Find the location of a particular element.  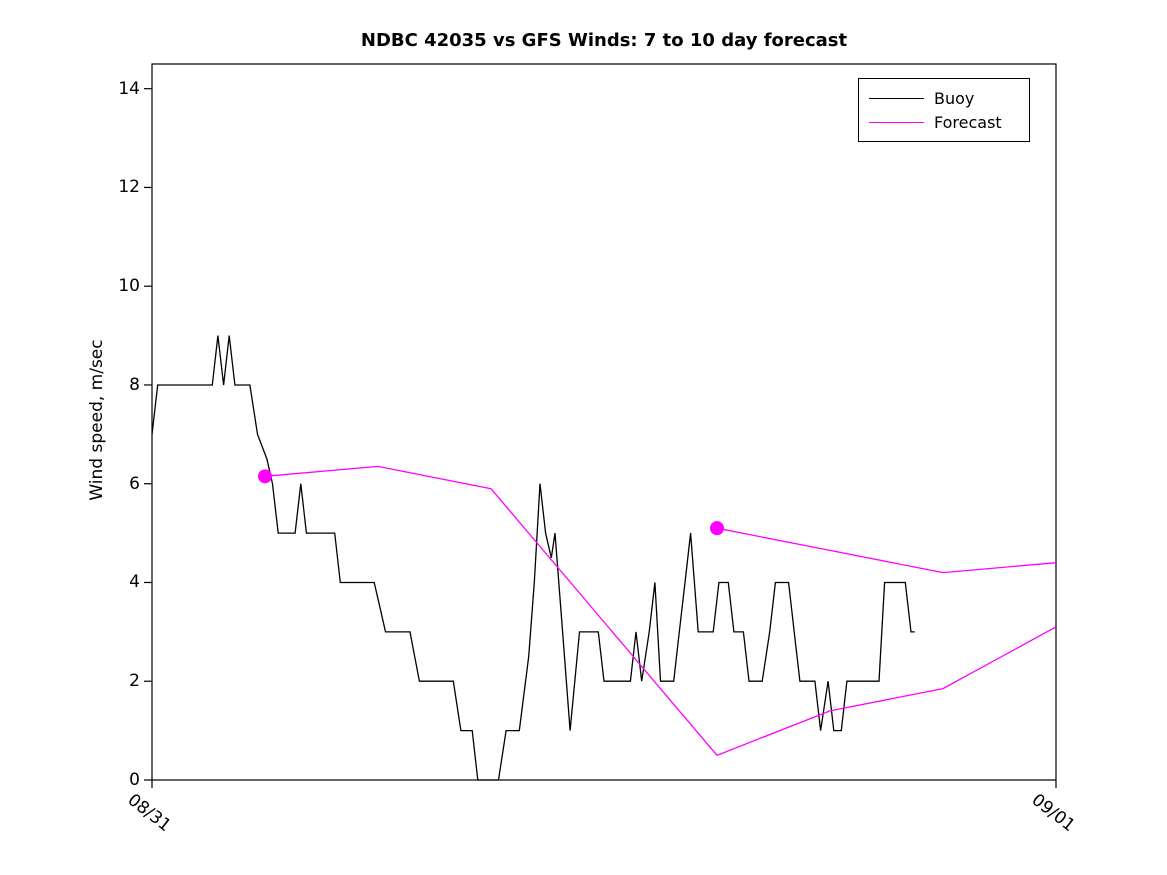

y-tick-label: 0 is located at coordinates (134, 780).